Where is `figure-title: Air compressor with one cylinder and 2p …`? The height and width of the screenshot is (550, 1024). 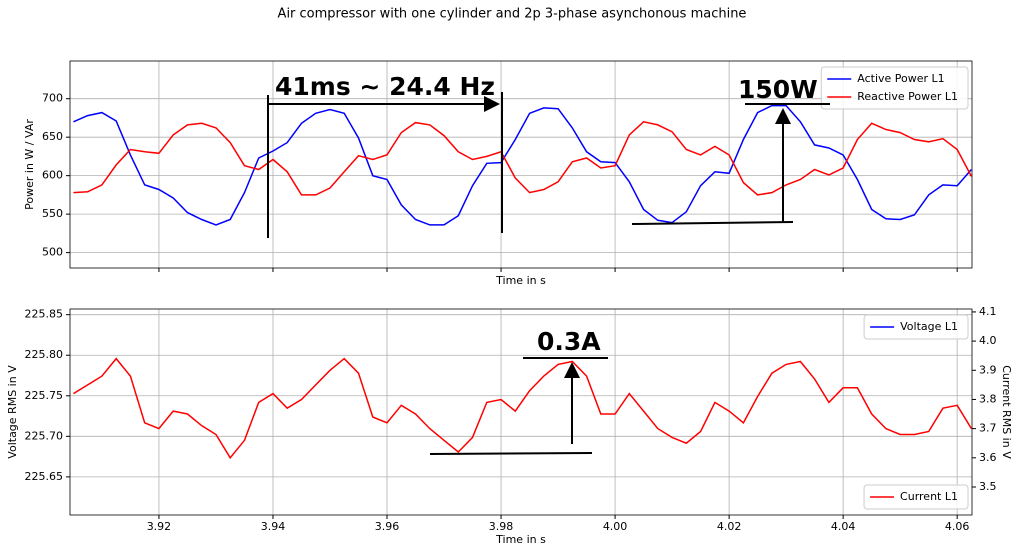 figure-title: Air compressor with one cylinder and 2p … is located at coordinates (512, 14).